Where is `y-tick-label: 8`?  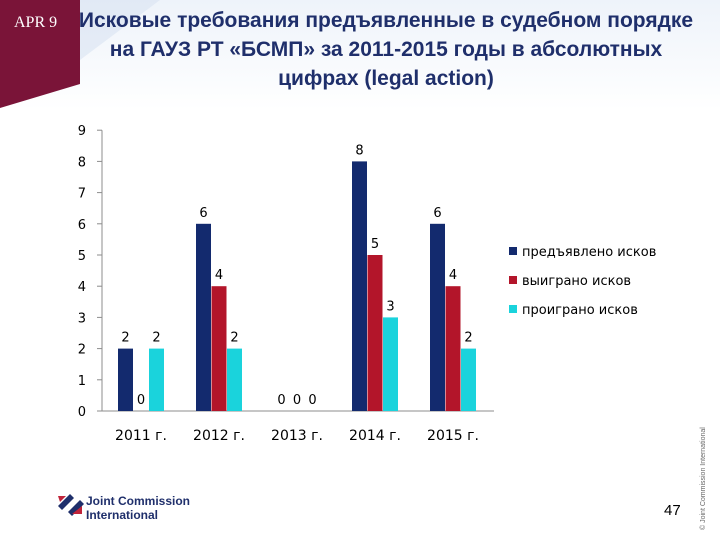
y-tick-label: 8 is located at coordinates (82, 162).